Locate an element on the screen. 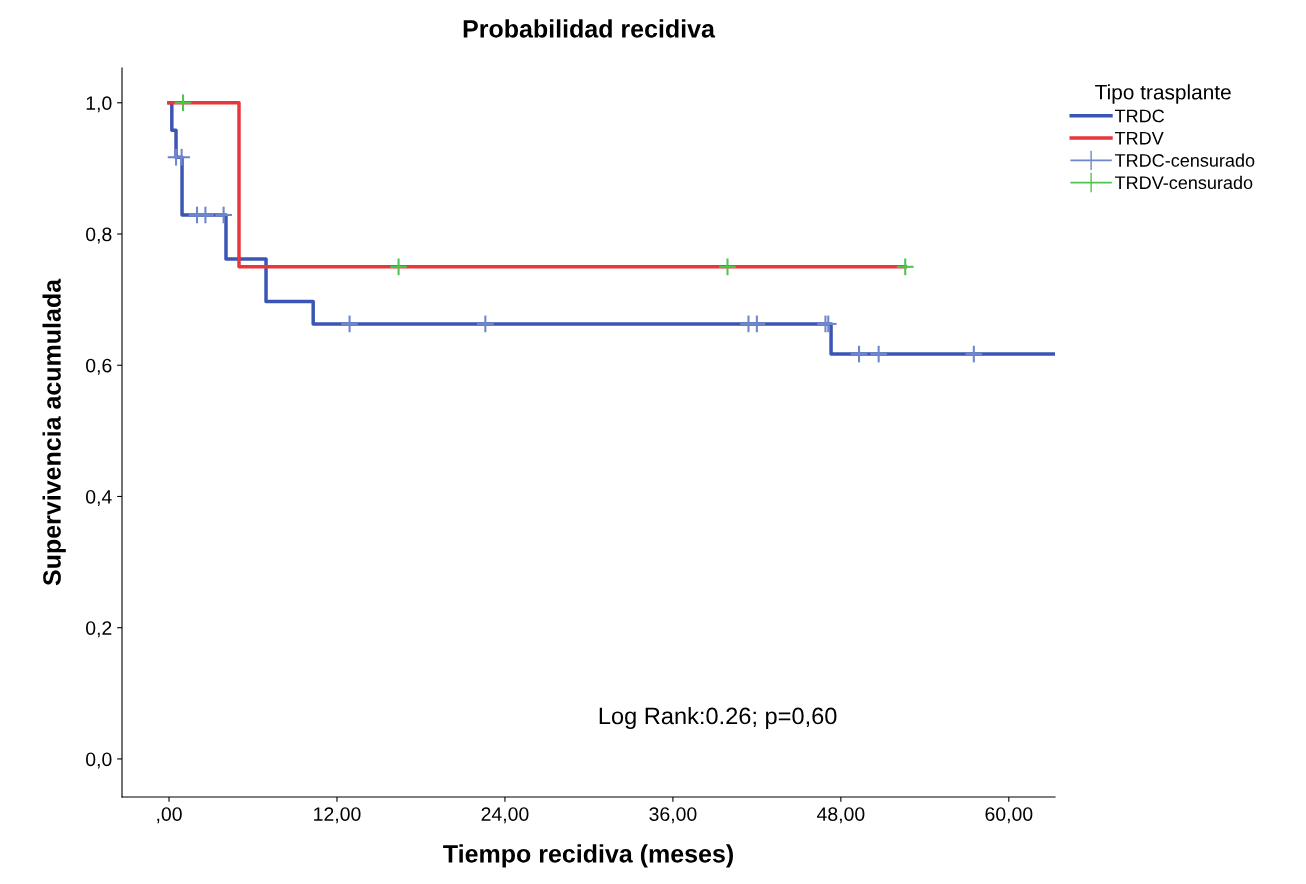 Image resolution: width=1306 pixels, height=884 pixels. x-tick-label: 60,00 is located at coordinates (1009, 815).